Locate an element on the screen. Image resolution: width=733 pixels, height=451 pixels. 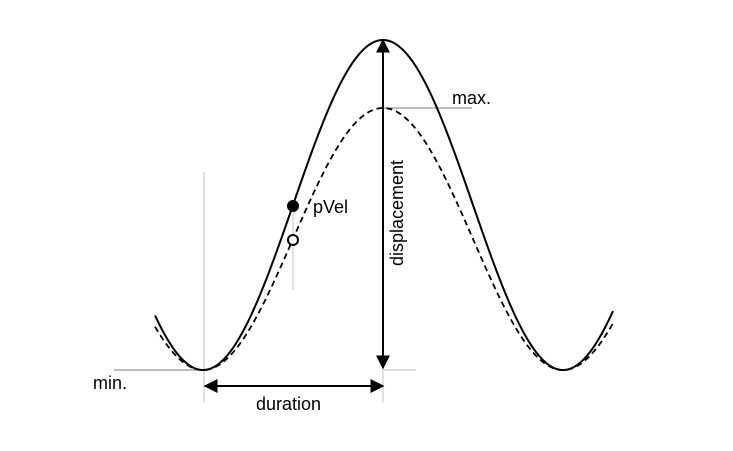
pvel-label: pVel is located at coordinates (330, 207).